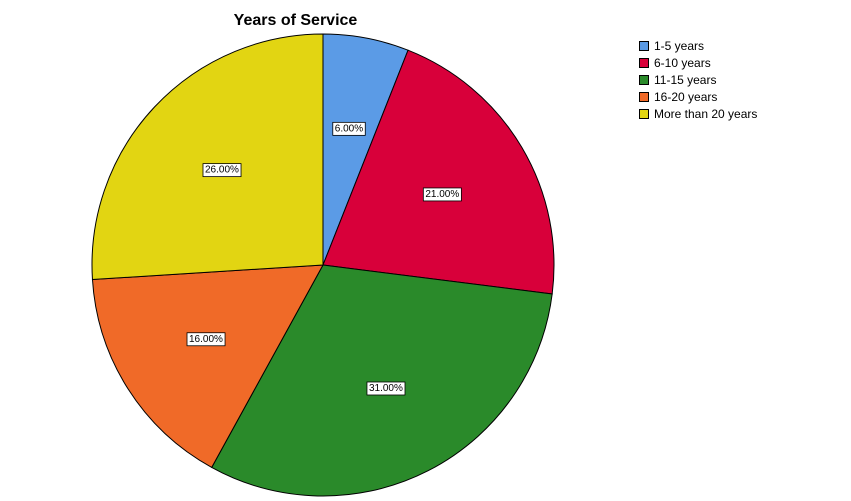 The width and height of the screenshot is (851, 501). I want to click on legend-label: 16-20 years, so click(686, 96).